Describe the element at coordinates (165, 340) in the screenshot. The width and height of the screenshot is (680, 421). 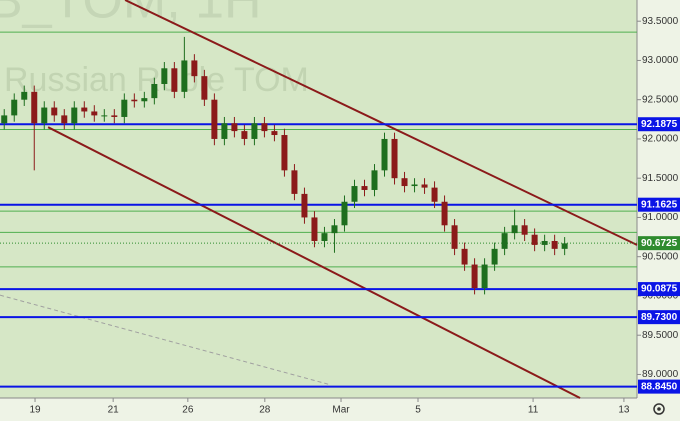
I see `trendline` at that location.